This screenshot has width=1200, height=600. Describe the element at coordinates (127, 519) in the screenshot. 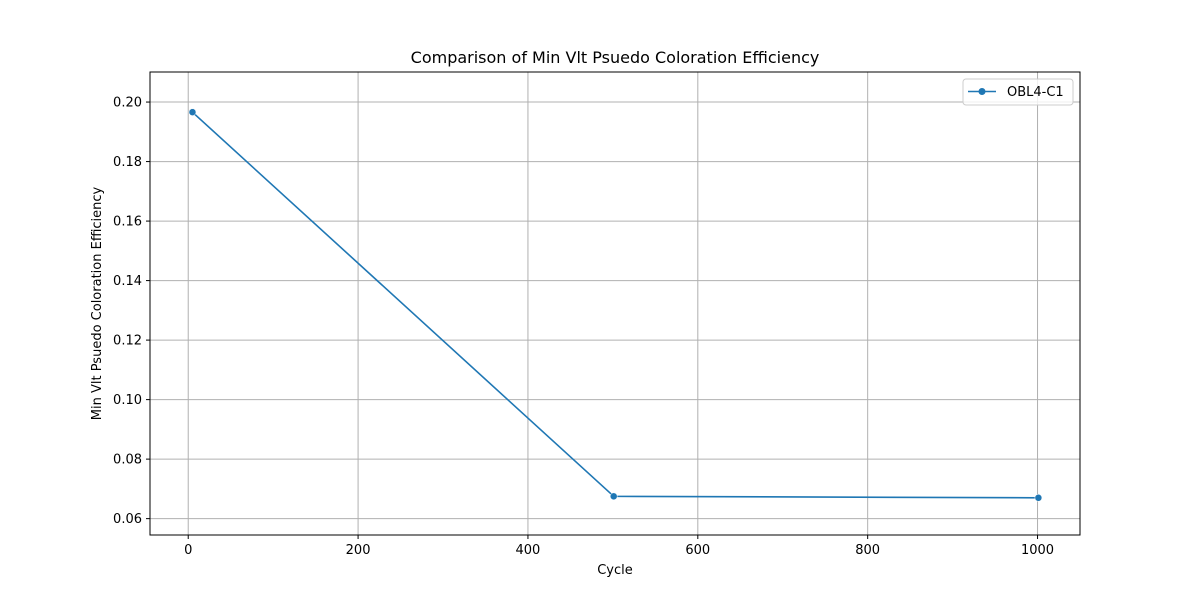

I see `y-tick-label: 0.06` at that location.